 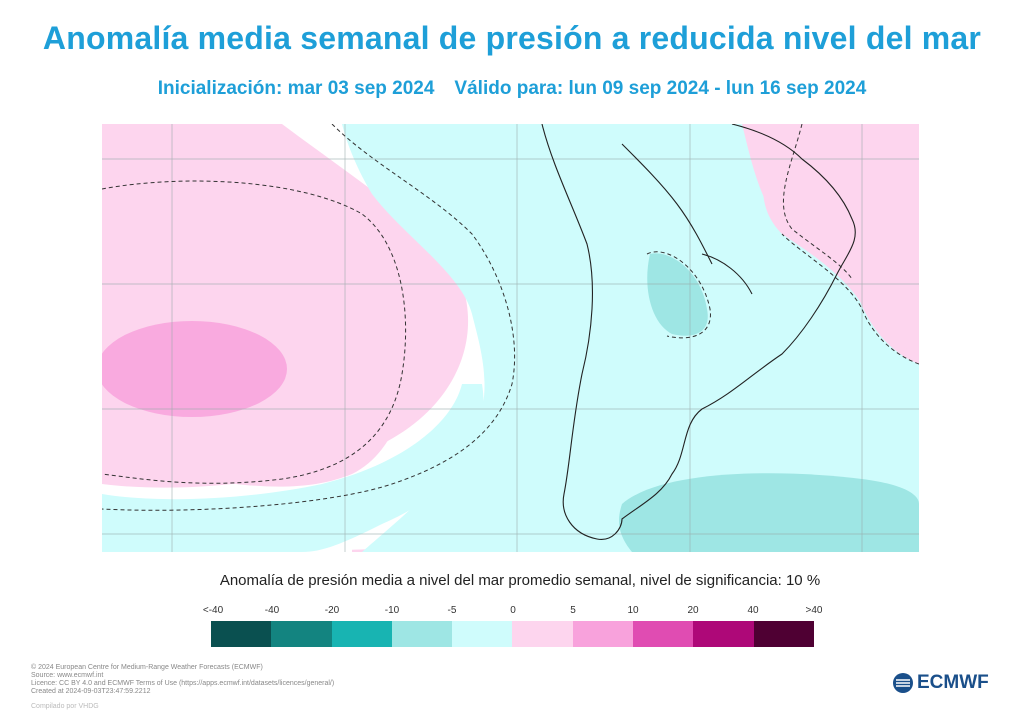 I want to click on colorbar, so click(x=512, y=634).